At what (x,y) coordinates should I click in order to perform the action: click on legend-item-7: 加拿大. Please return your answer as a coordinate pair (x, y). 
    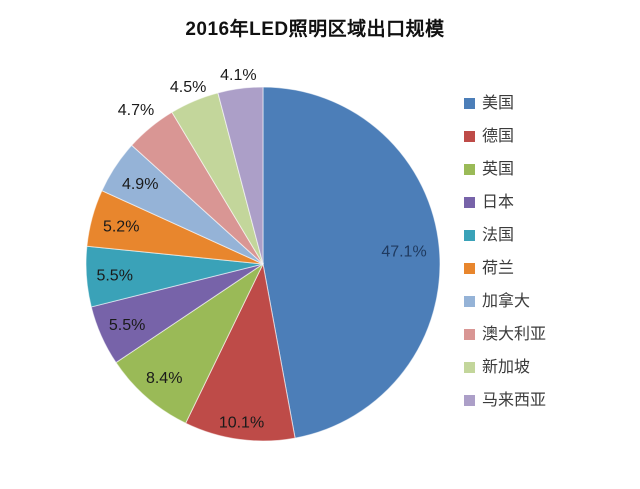
    Looking at the image, I should click on (505, 301).